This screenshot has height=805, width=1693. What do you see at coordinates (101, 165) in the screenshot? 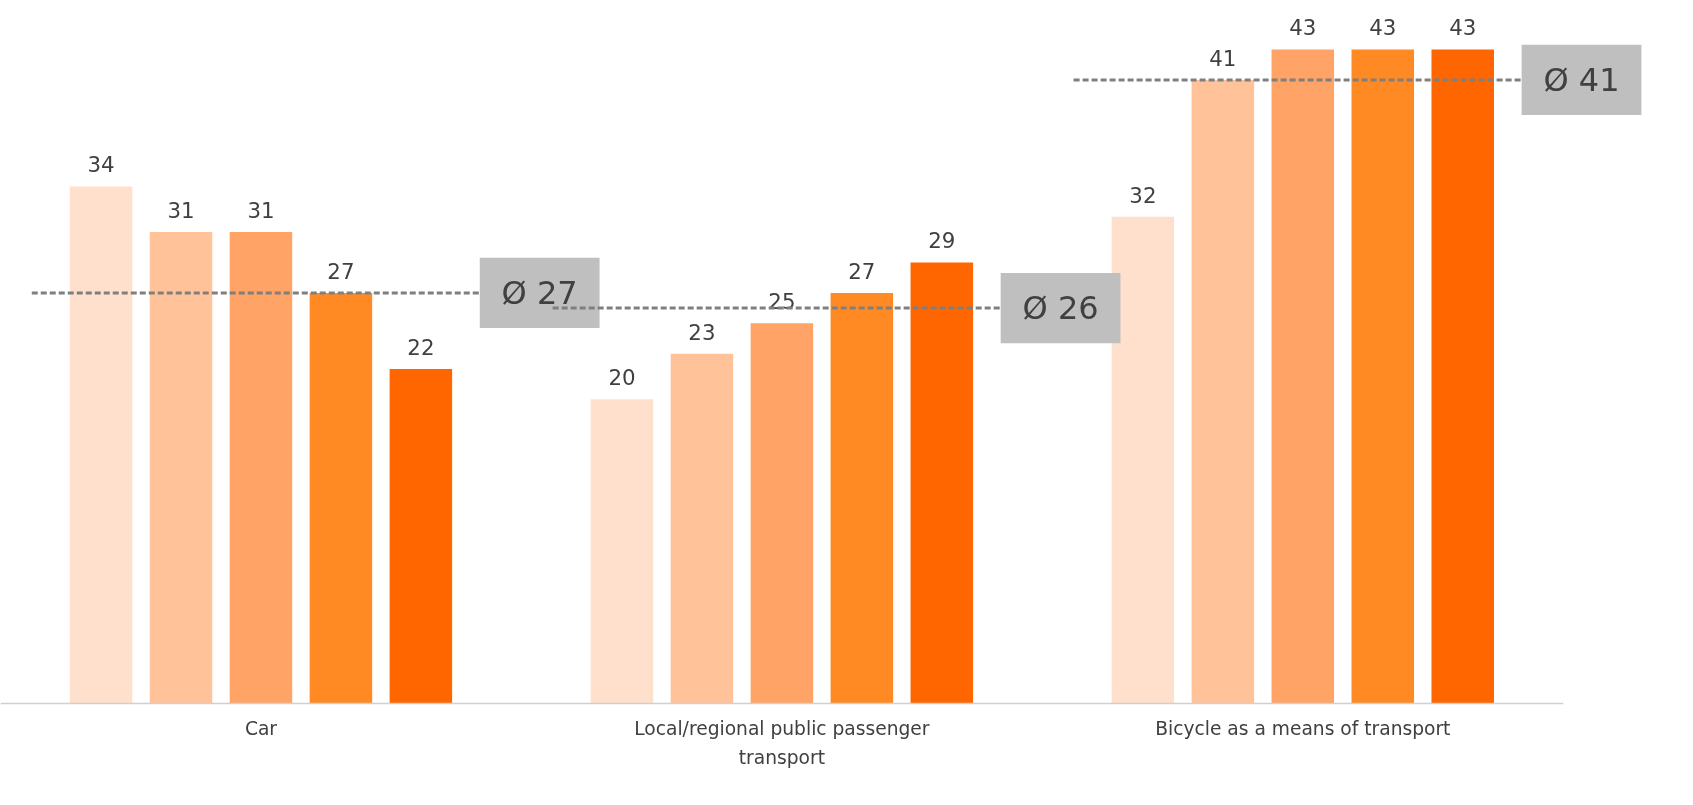
I see `data-label: 34` at bounding box center [101, 165].